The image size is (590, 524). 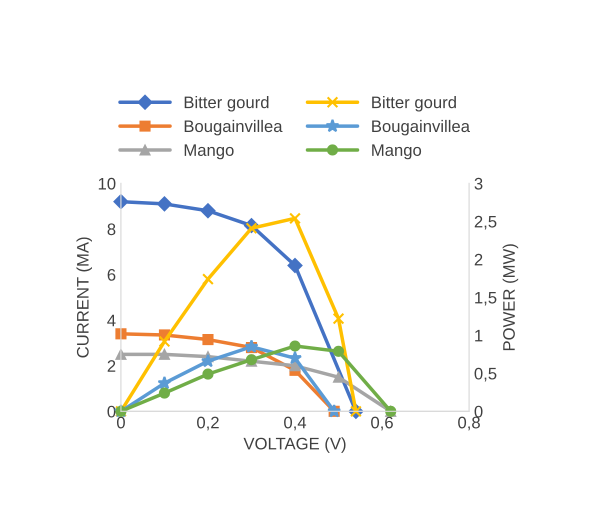 What do you see at coordinates (208, 423) in the screenshot?
I see `x-tick-label: 0,2` at bounding box center [208, 423].